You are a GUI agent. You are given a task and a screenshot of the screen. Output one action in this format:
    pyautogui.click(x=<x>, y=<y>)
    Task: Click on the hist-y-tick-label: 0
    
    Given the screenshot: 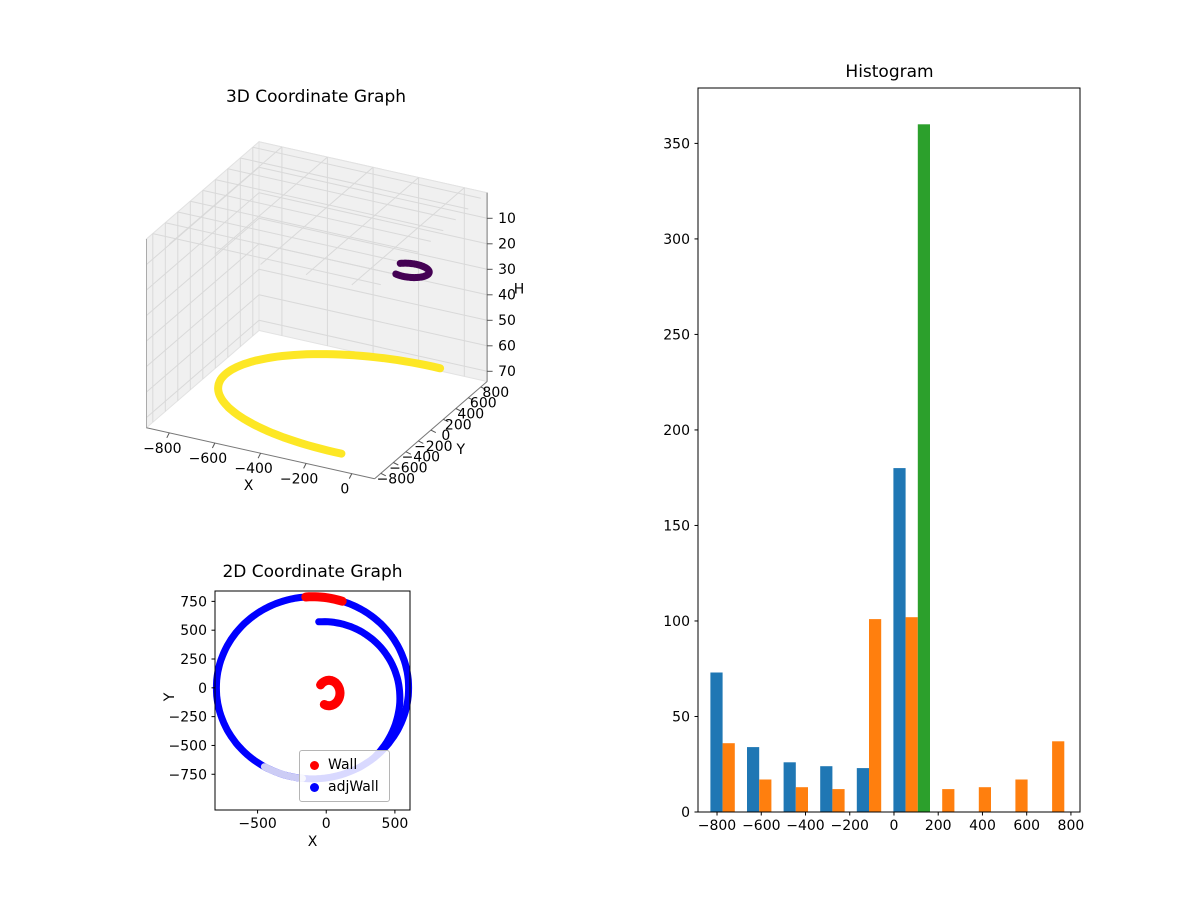 What is the action you would take?
    pyautogui.click(x=685, y=813)
    